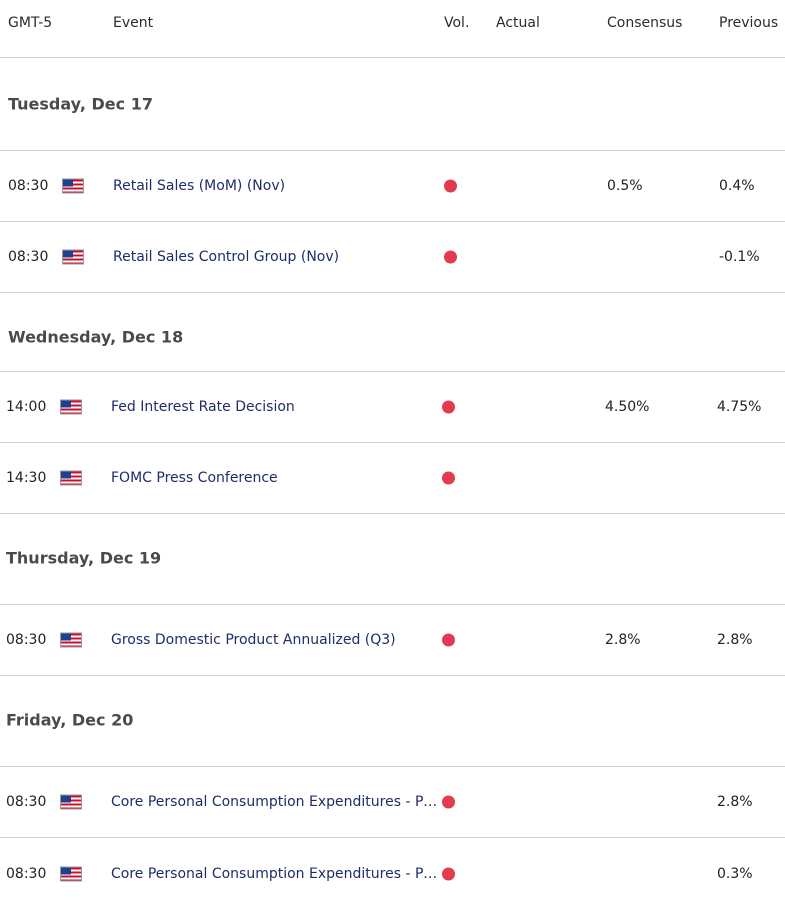 This screenshot has width=785, height=909. Describe the element at coordinates (392, 559) in the screenshot. I see `day-header-thursday: Thursday, Dec 19` at that location.